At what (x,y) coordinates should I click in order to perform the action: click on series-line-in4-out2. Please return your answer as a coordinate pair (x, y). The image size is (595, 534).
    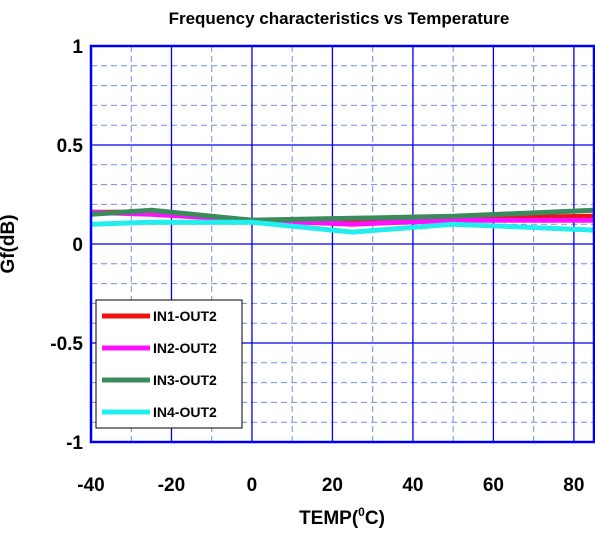
    Looking at the image, I should click on (342, 227).